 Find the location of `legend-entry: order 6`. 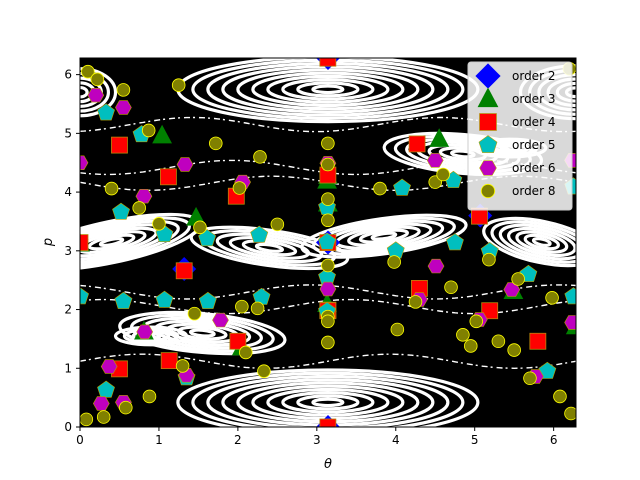

legend-entry: order 6 is located at coordinates (517, 168).